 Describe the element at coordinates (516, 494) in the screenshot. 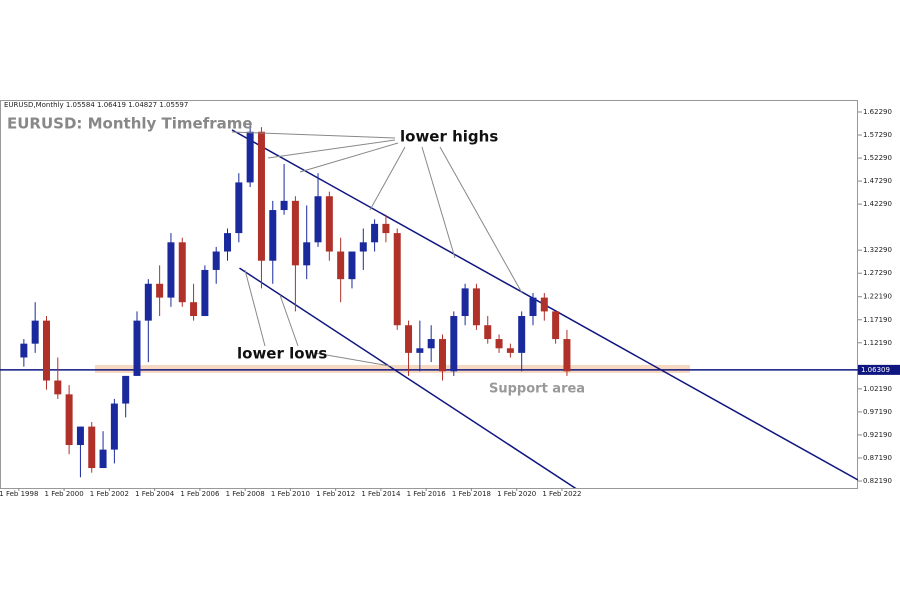

I see `x-tick-label: 1 Feb 2020` at that location.